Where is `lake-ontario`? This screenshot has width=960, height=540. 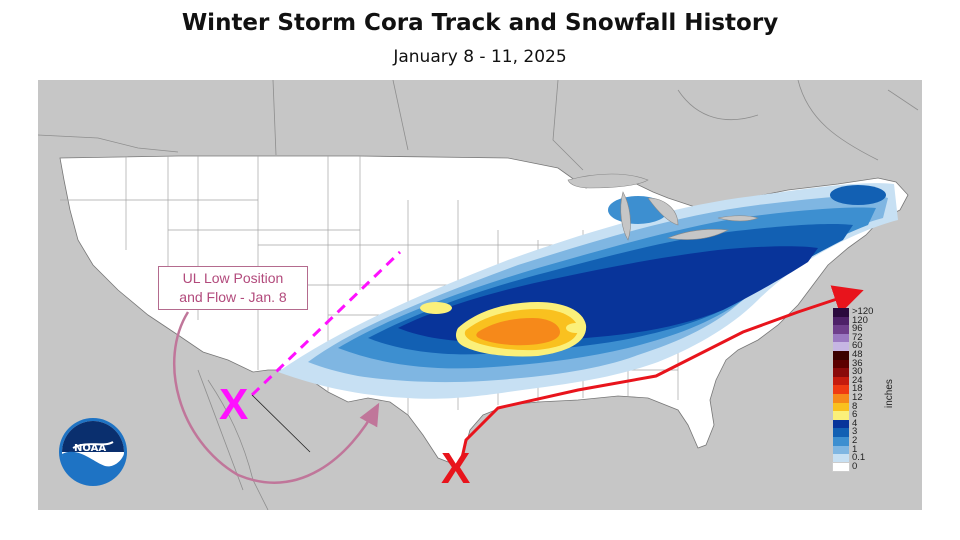 lake-ontario is located at coordinates (738, 218).